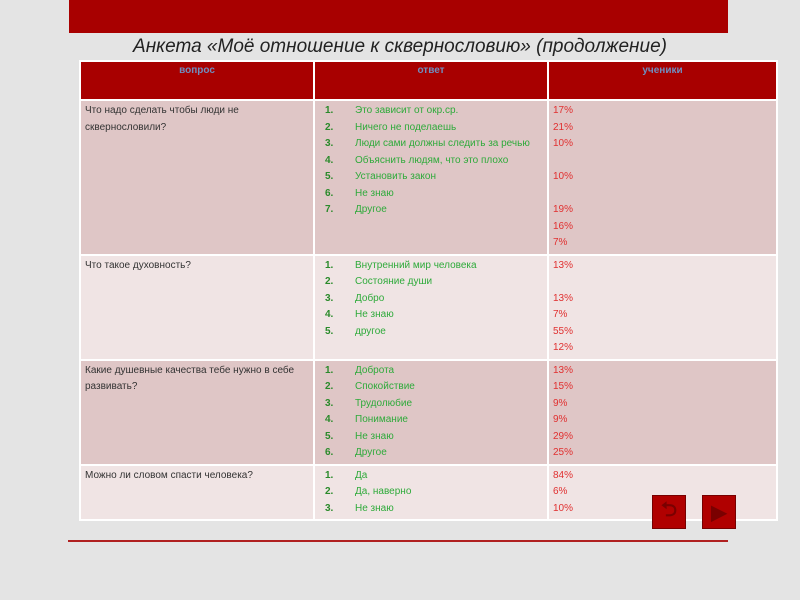  What do you see at coordinates (431, 420) in the screenshot?
I see `answer-item: 4. Понимание` at bounding box center [431, 420].